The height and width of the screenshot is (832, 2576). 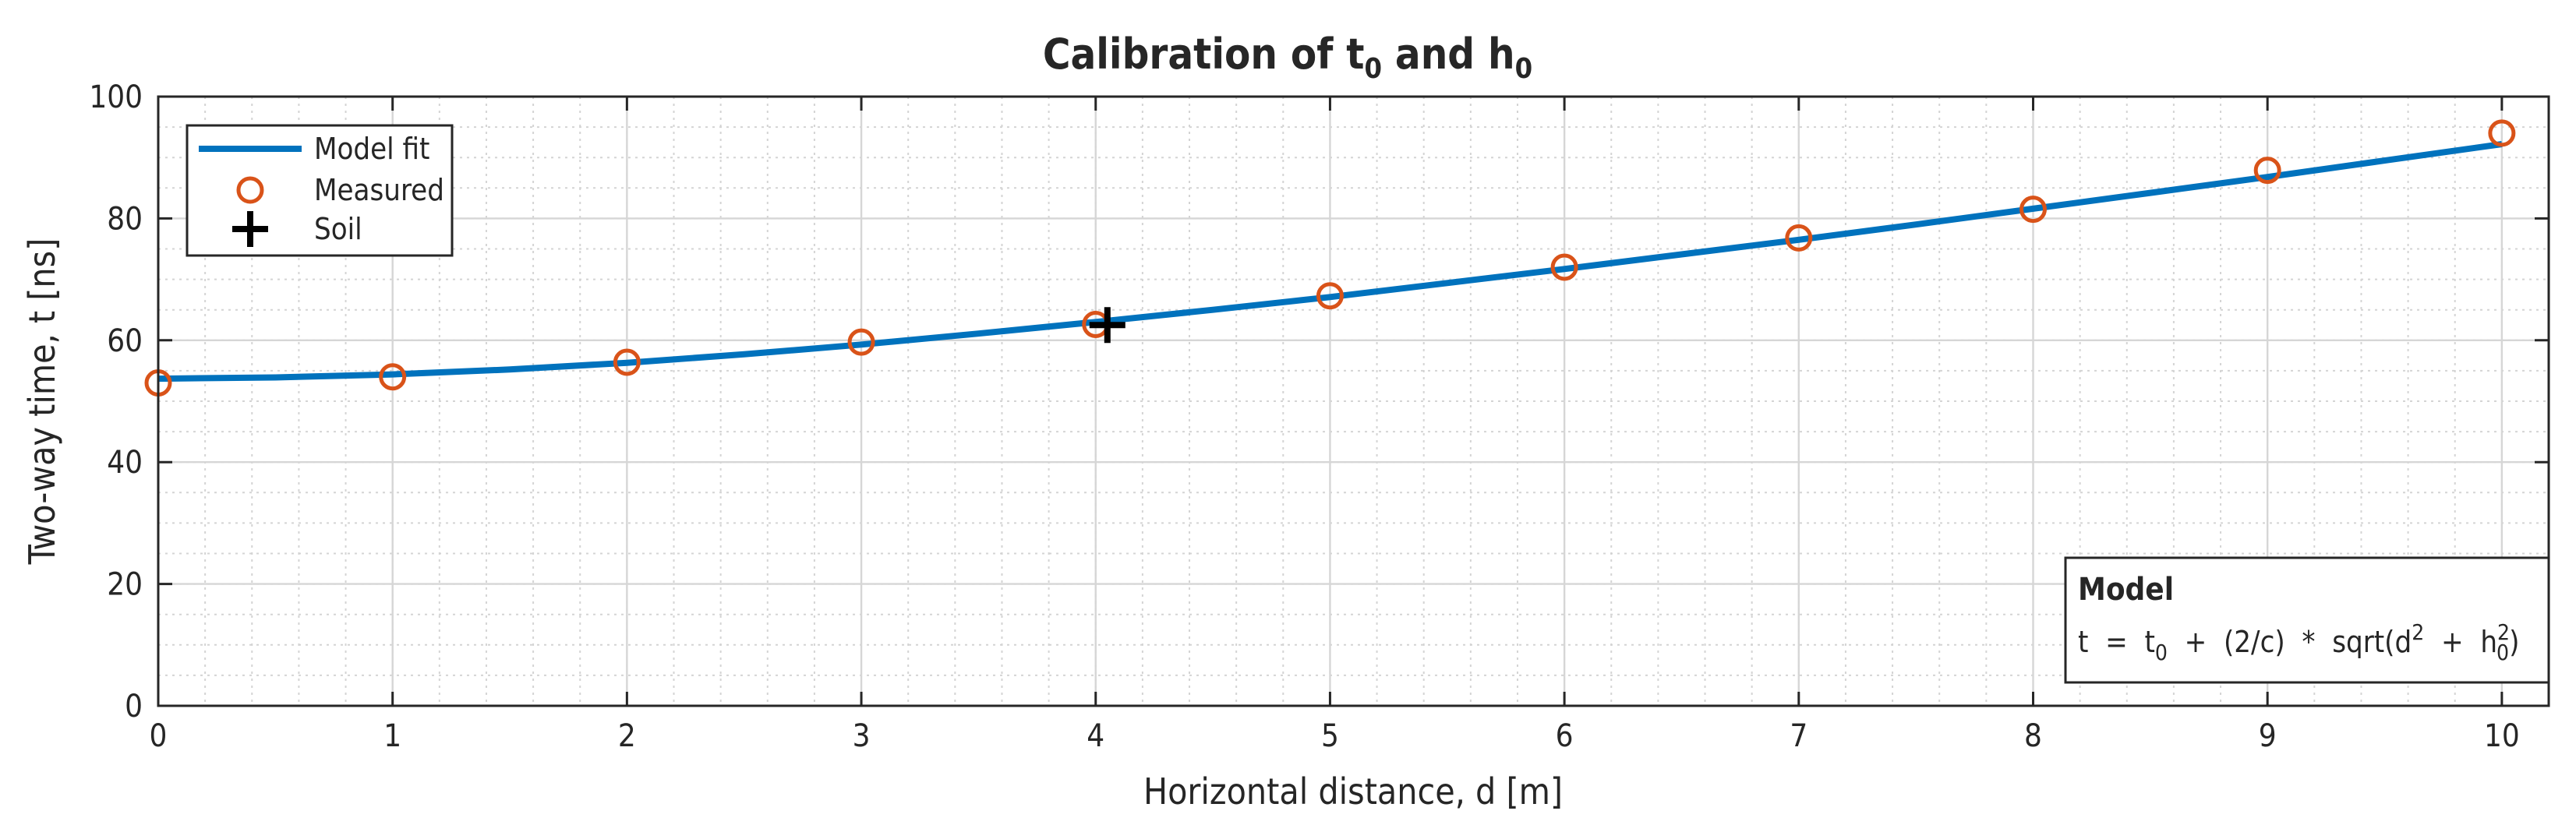 I want to click on model-annotation-box, so click(x=2307, y=620).